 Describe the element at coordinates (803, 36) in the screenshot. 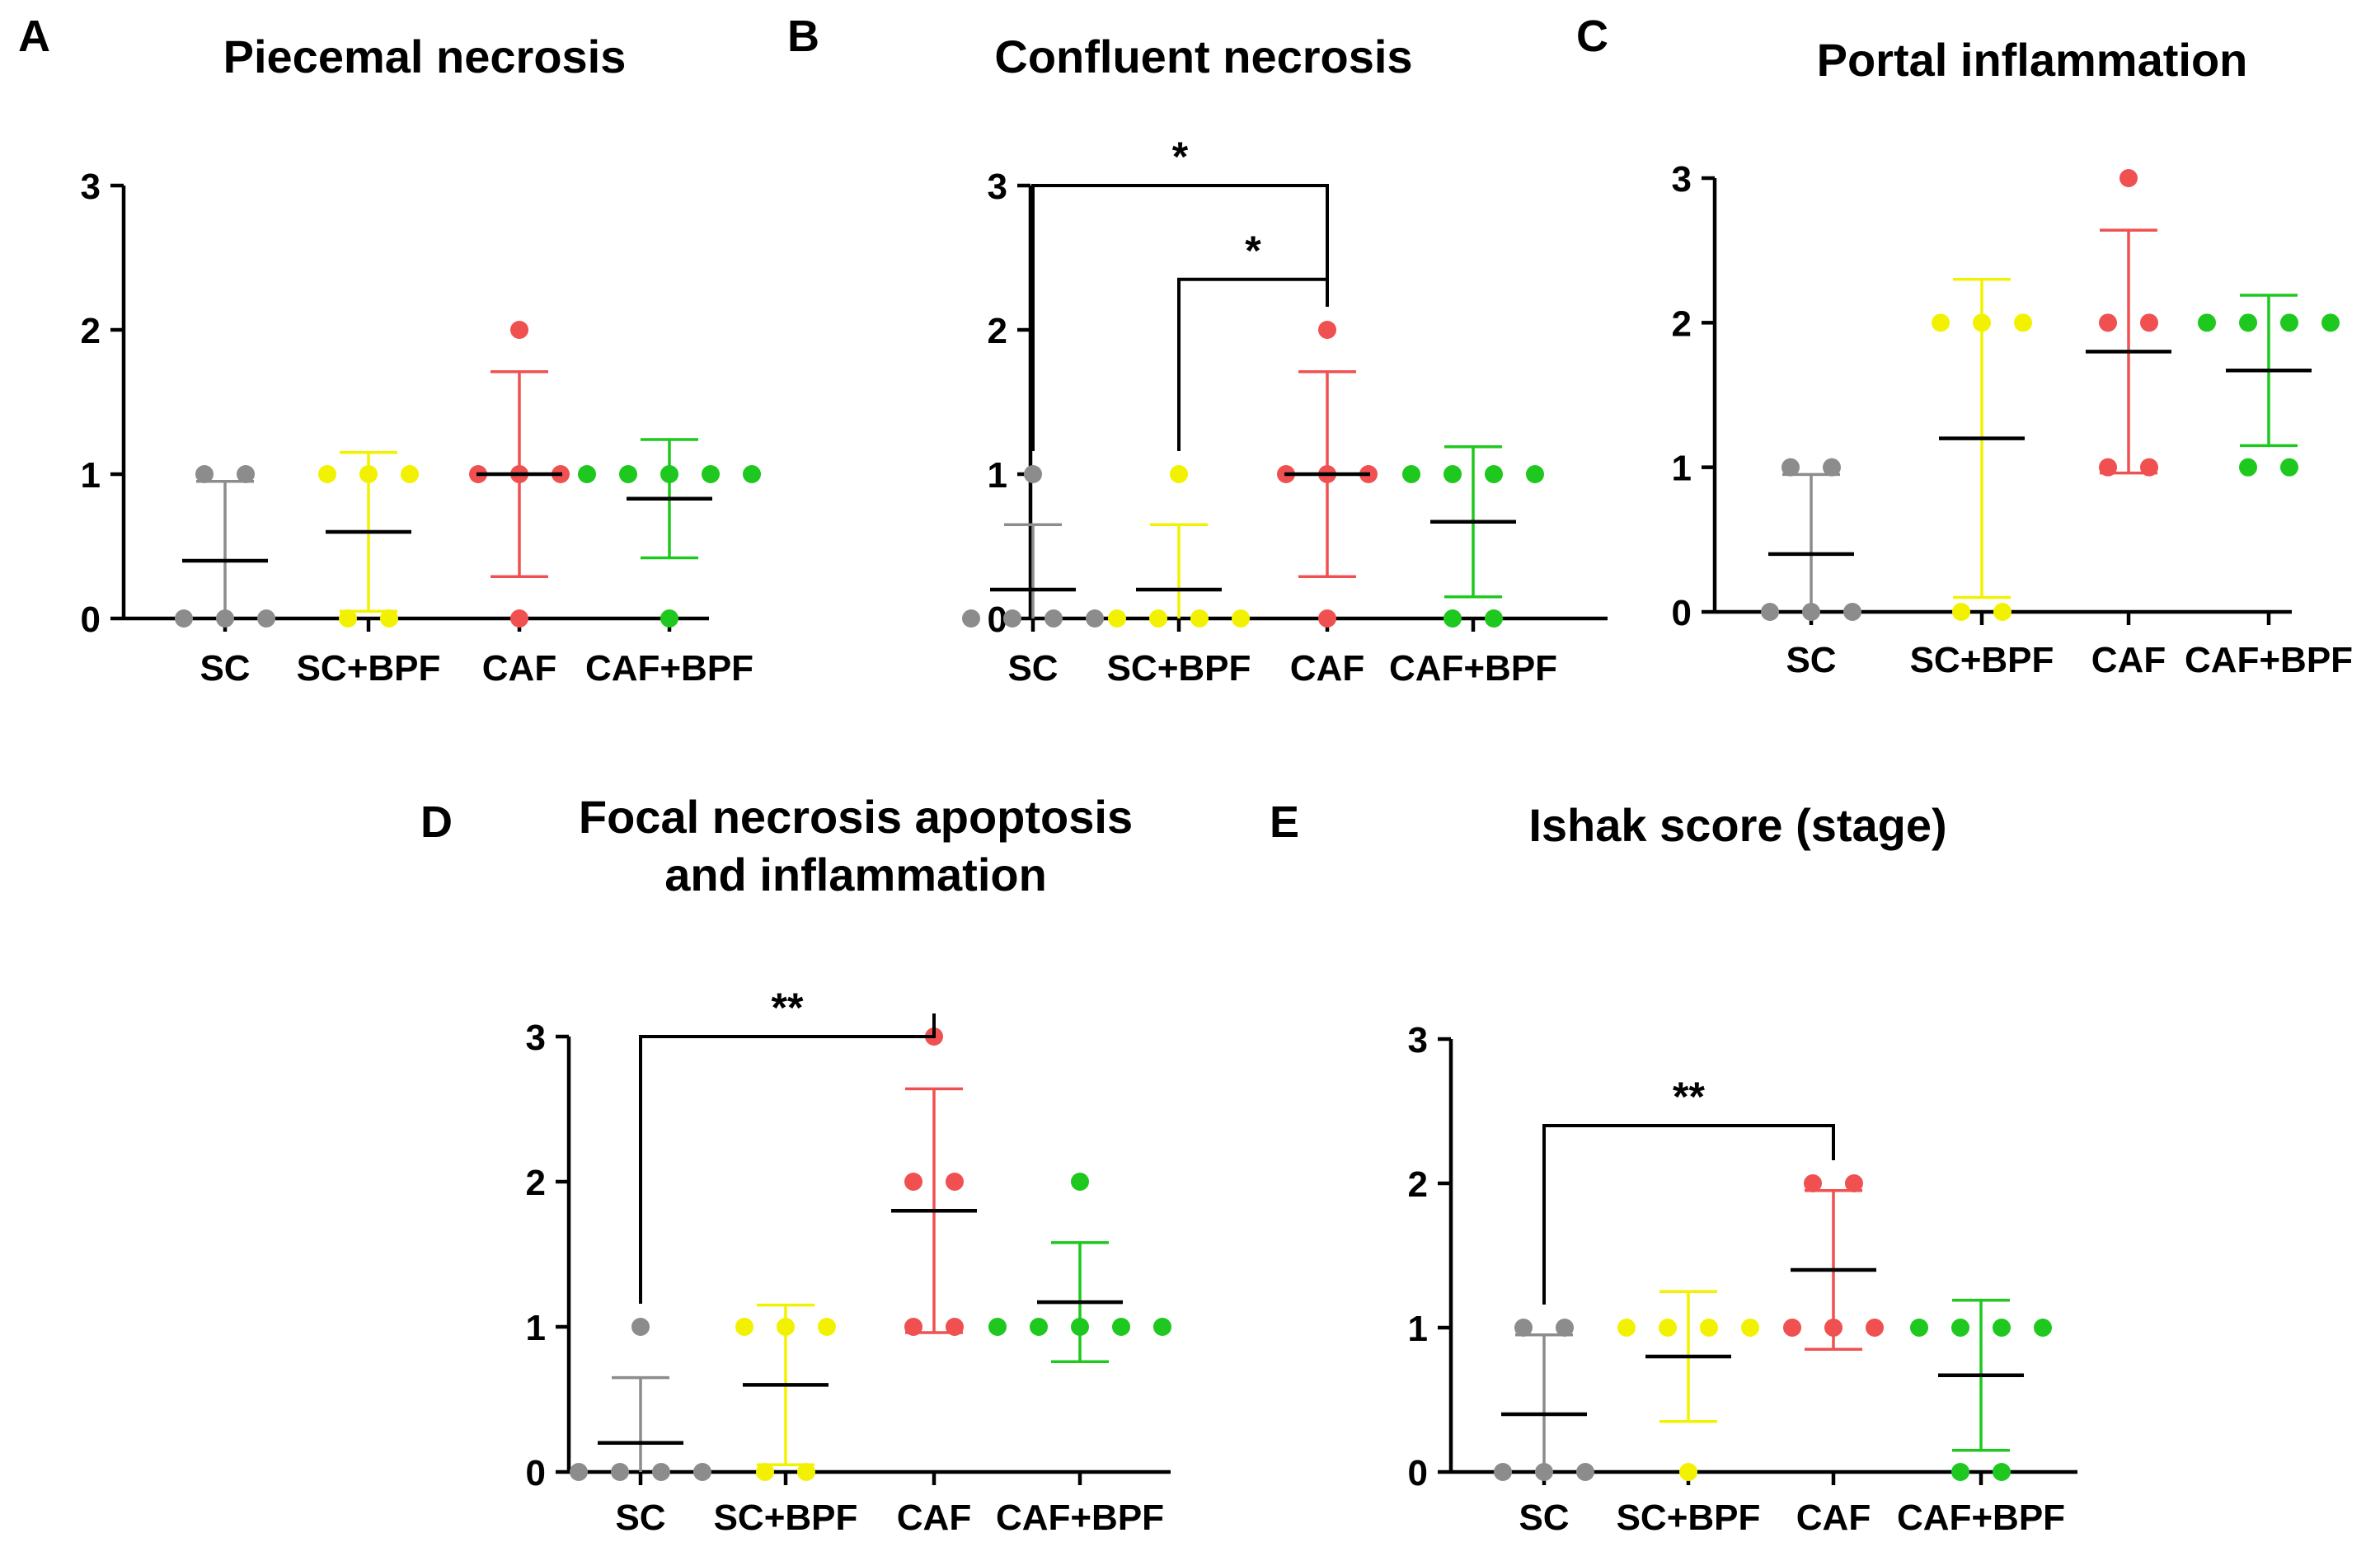

I see `panel-letter: B` at that location.